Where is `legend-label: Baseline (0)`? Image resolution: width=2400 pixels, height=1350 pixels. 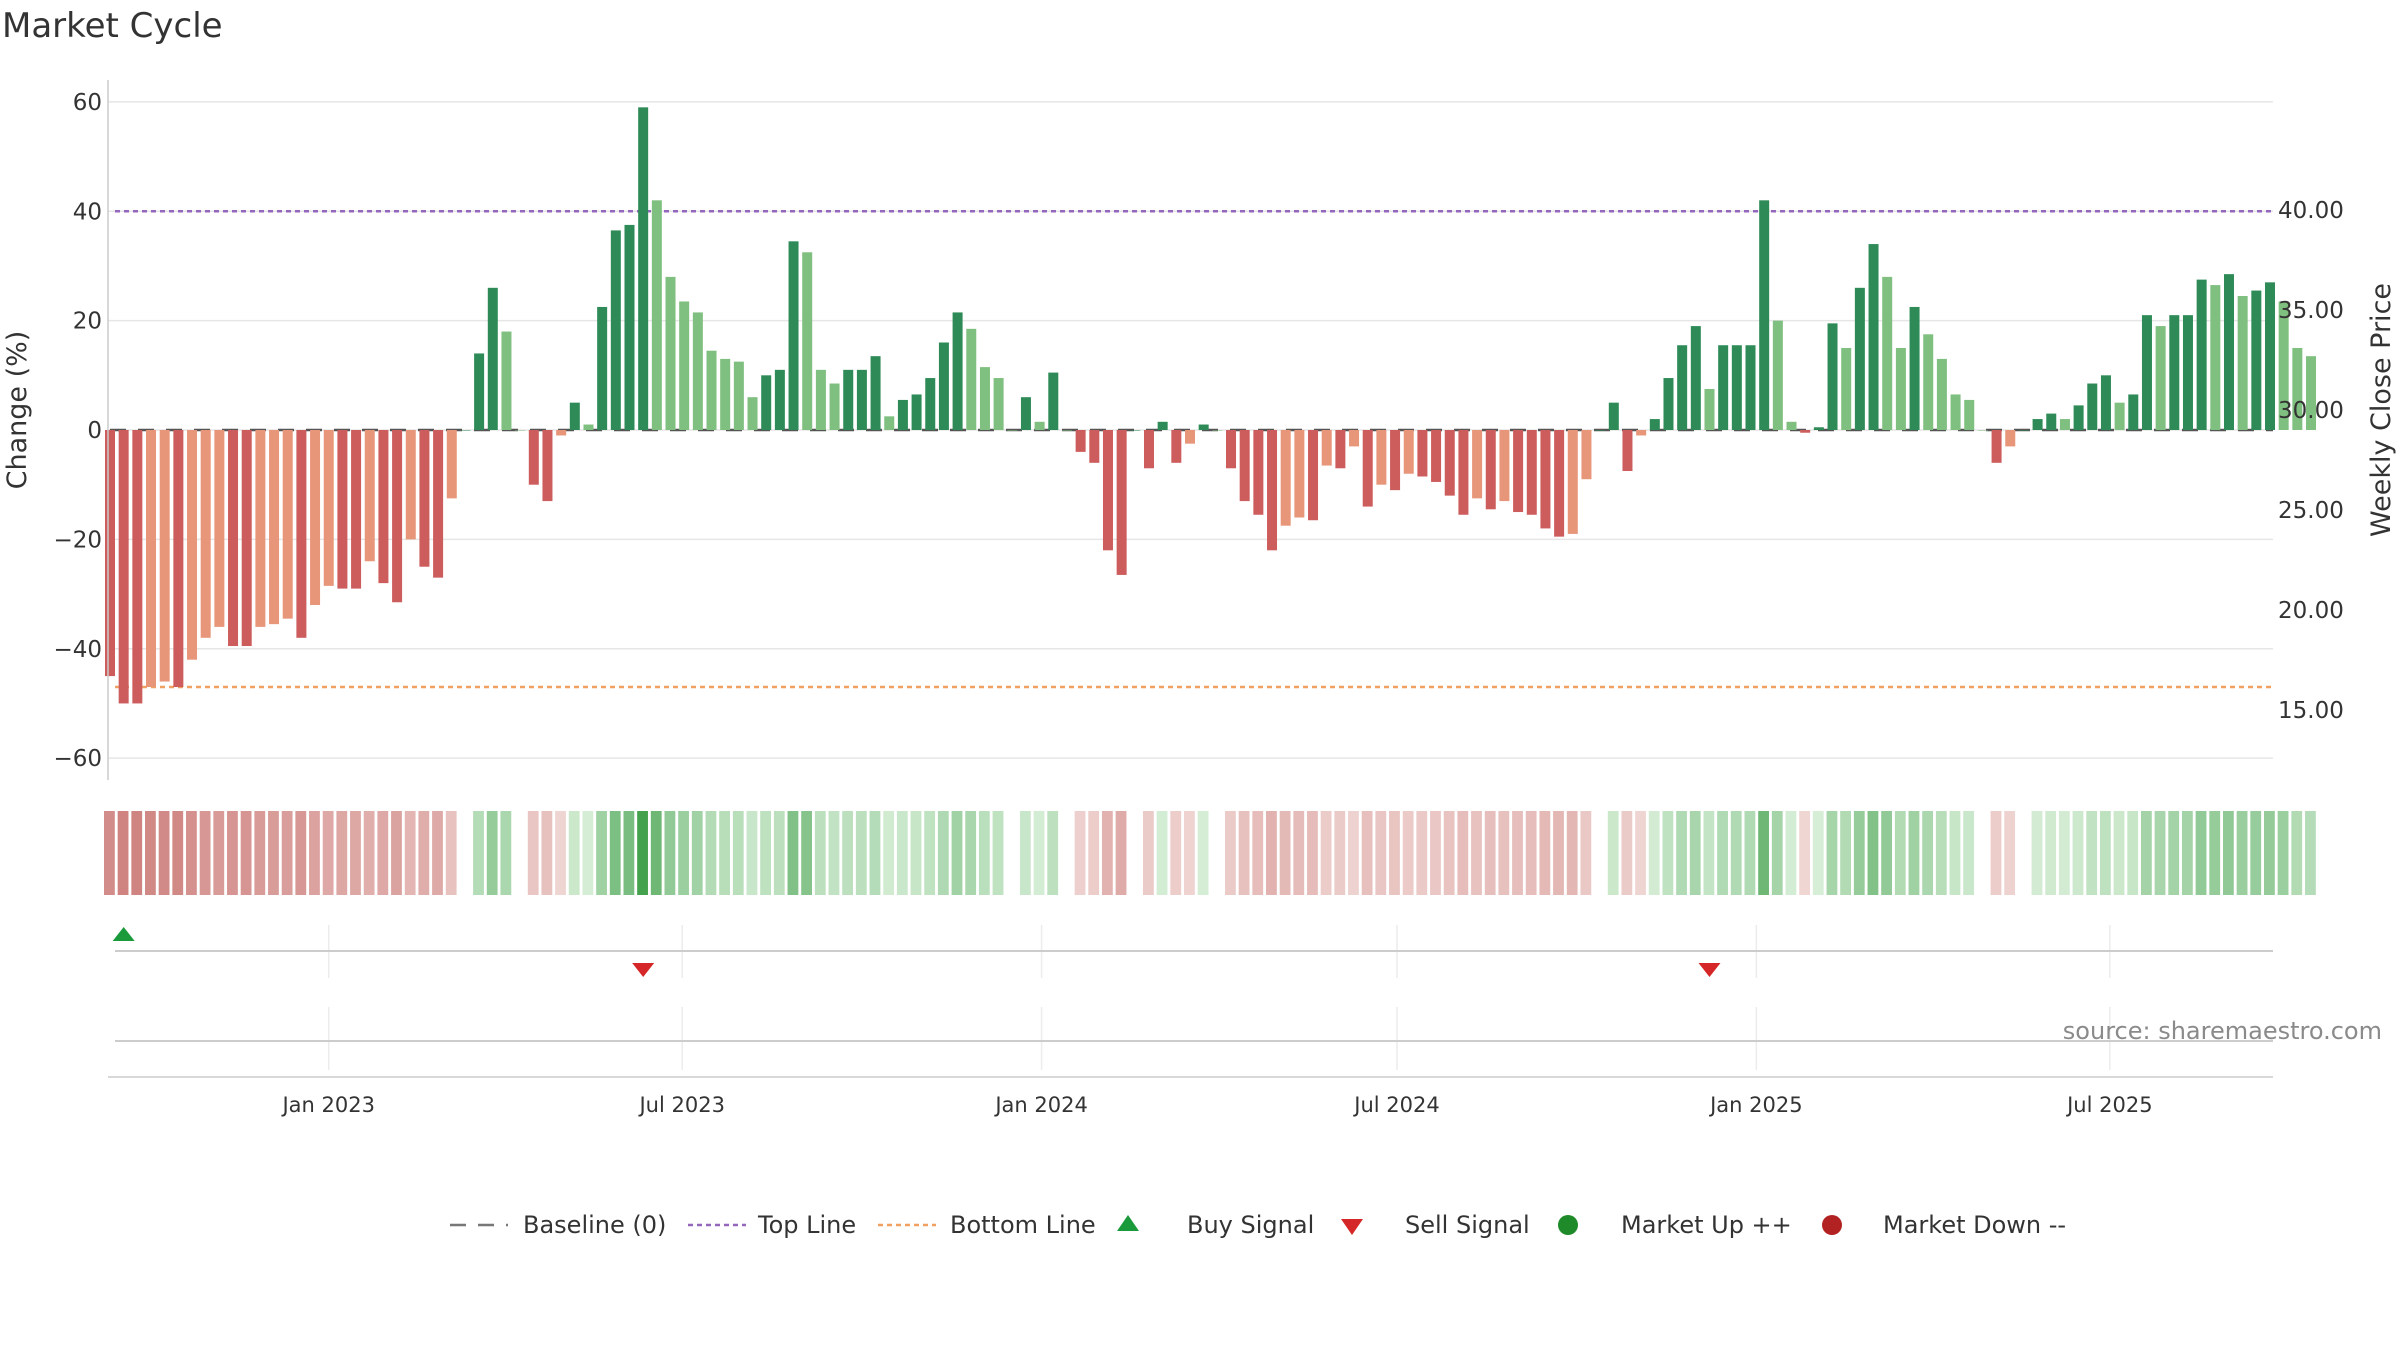 legend-label: Baseline (0) is located at coordinates (594, 1225).